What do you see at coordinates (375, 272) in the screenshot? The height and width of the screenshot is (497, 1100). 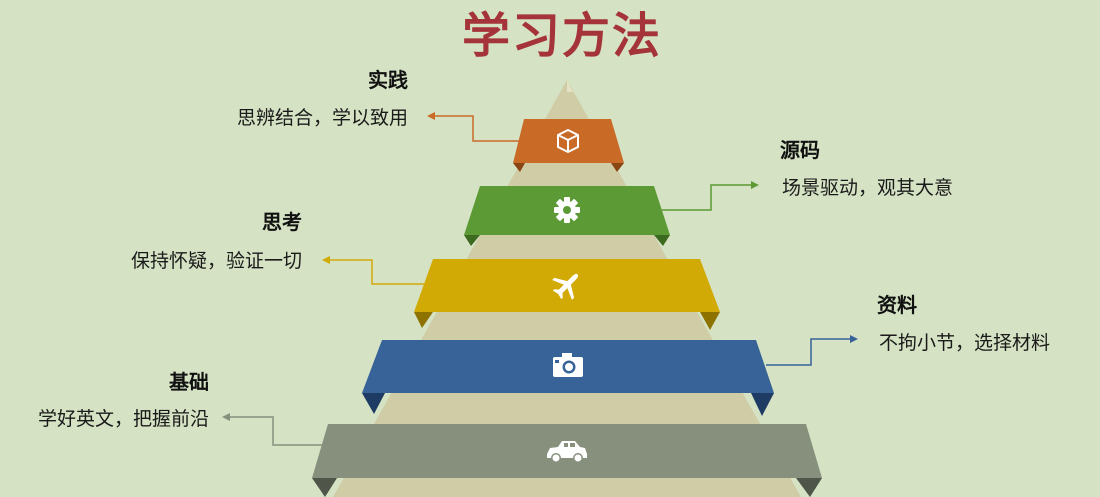 I see `connector-thinking` at bounding box center [375, 272].